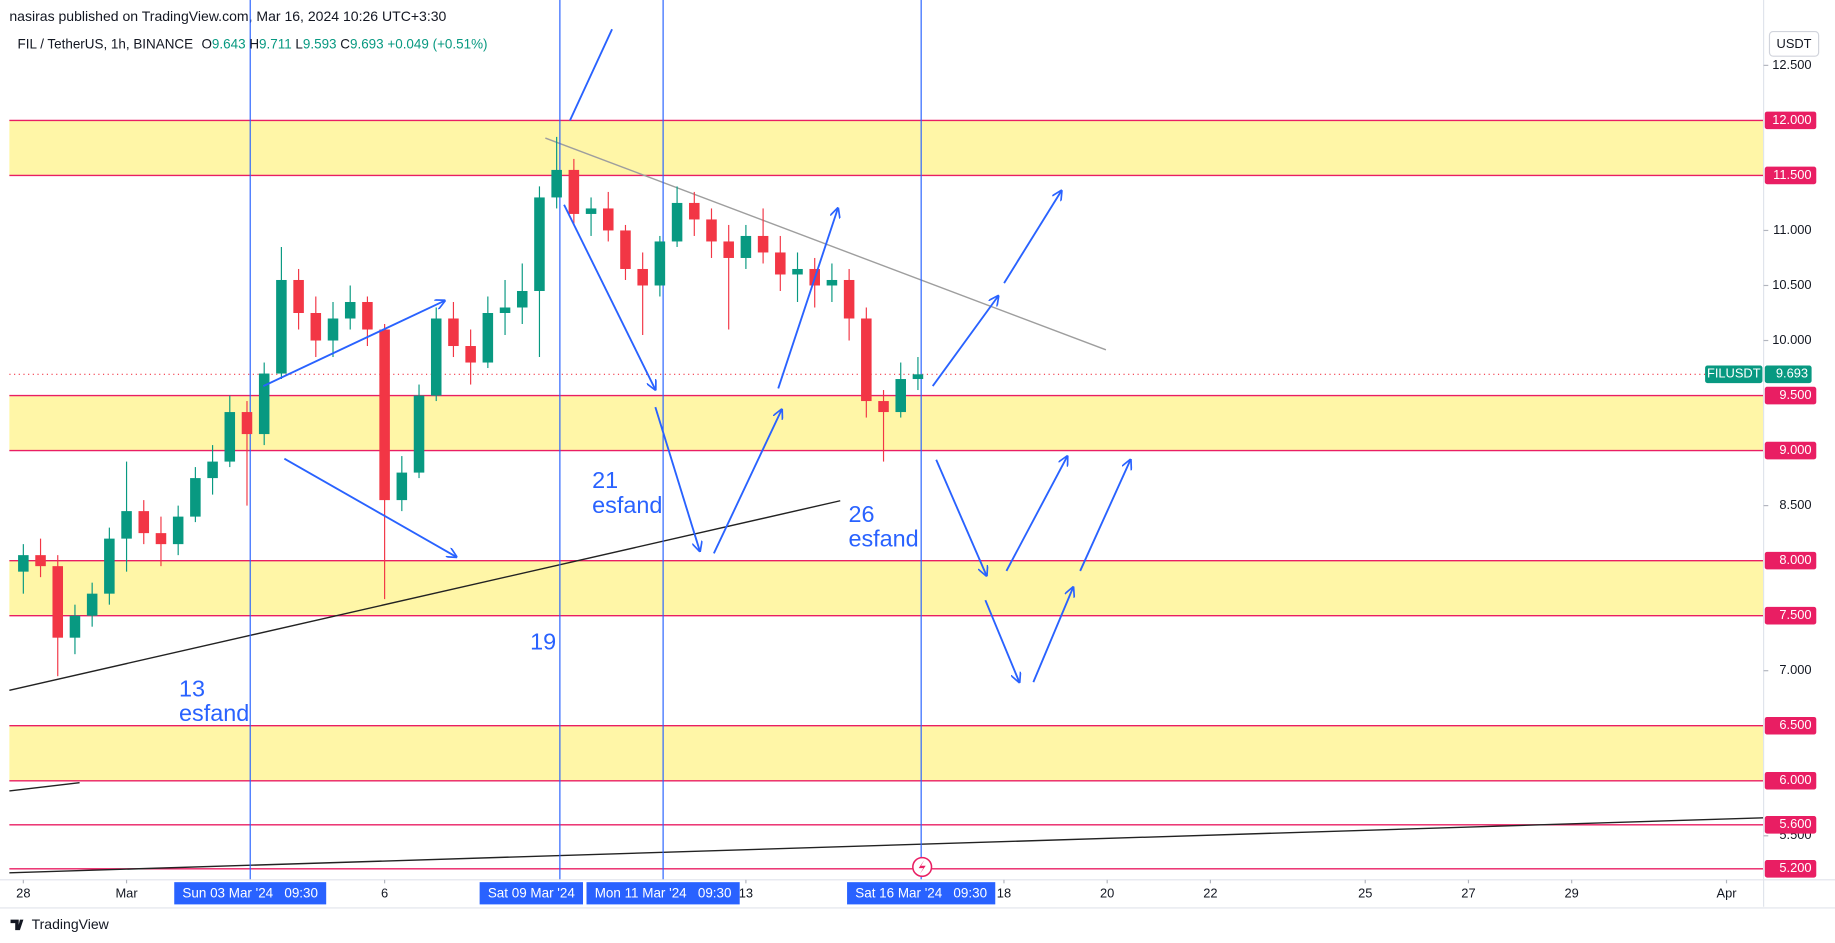 The height and width of the screenshot is (943, 1835). I want to click on level-label: 12.000, so click(1791, 119).